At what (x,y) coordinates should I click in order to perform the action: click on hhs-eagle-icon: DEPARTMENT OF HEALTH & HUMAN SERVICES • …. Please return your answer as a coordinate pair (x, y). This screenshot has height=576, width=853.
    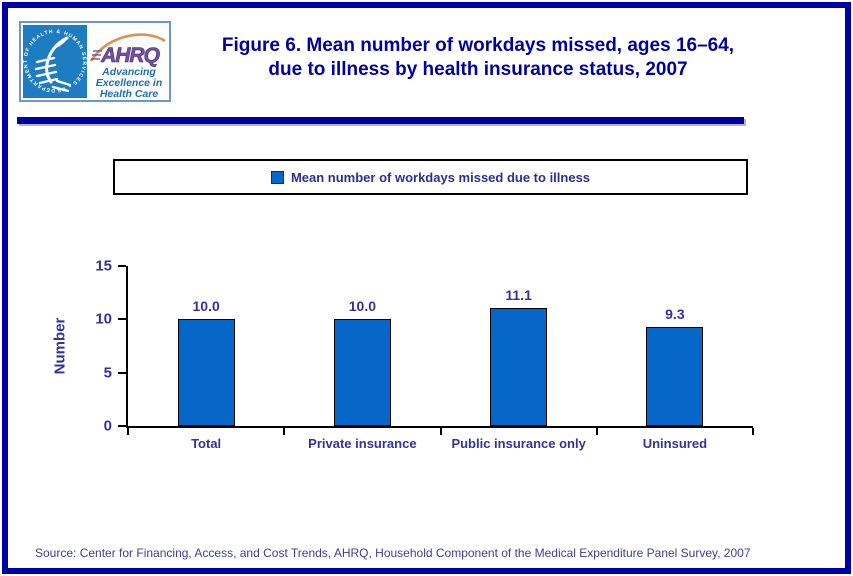
    Looking at the image, I should click on (54, 57).